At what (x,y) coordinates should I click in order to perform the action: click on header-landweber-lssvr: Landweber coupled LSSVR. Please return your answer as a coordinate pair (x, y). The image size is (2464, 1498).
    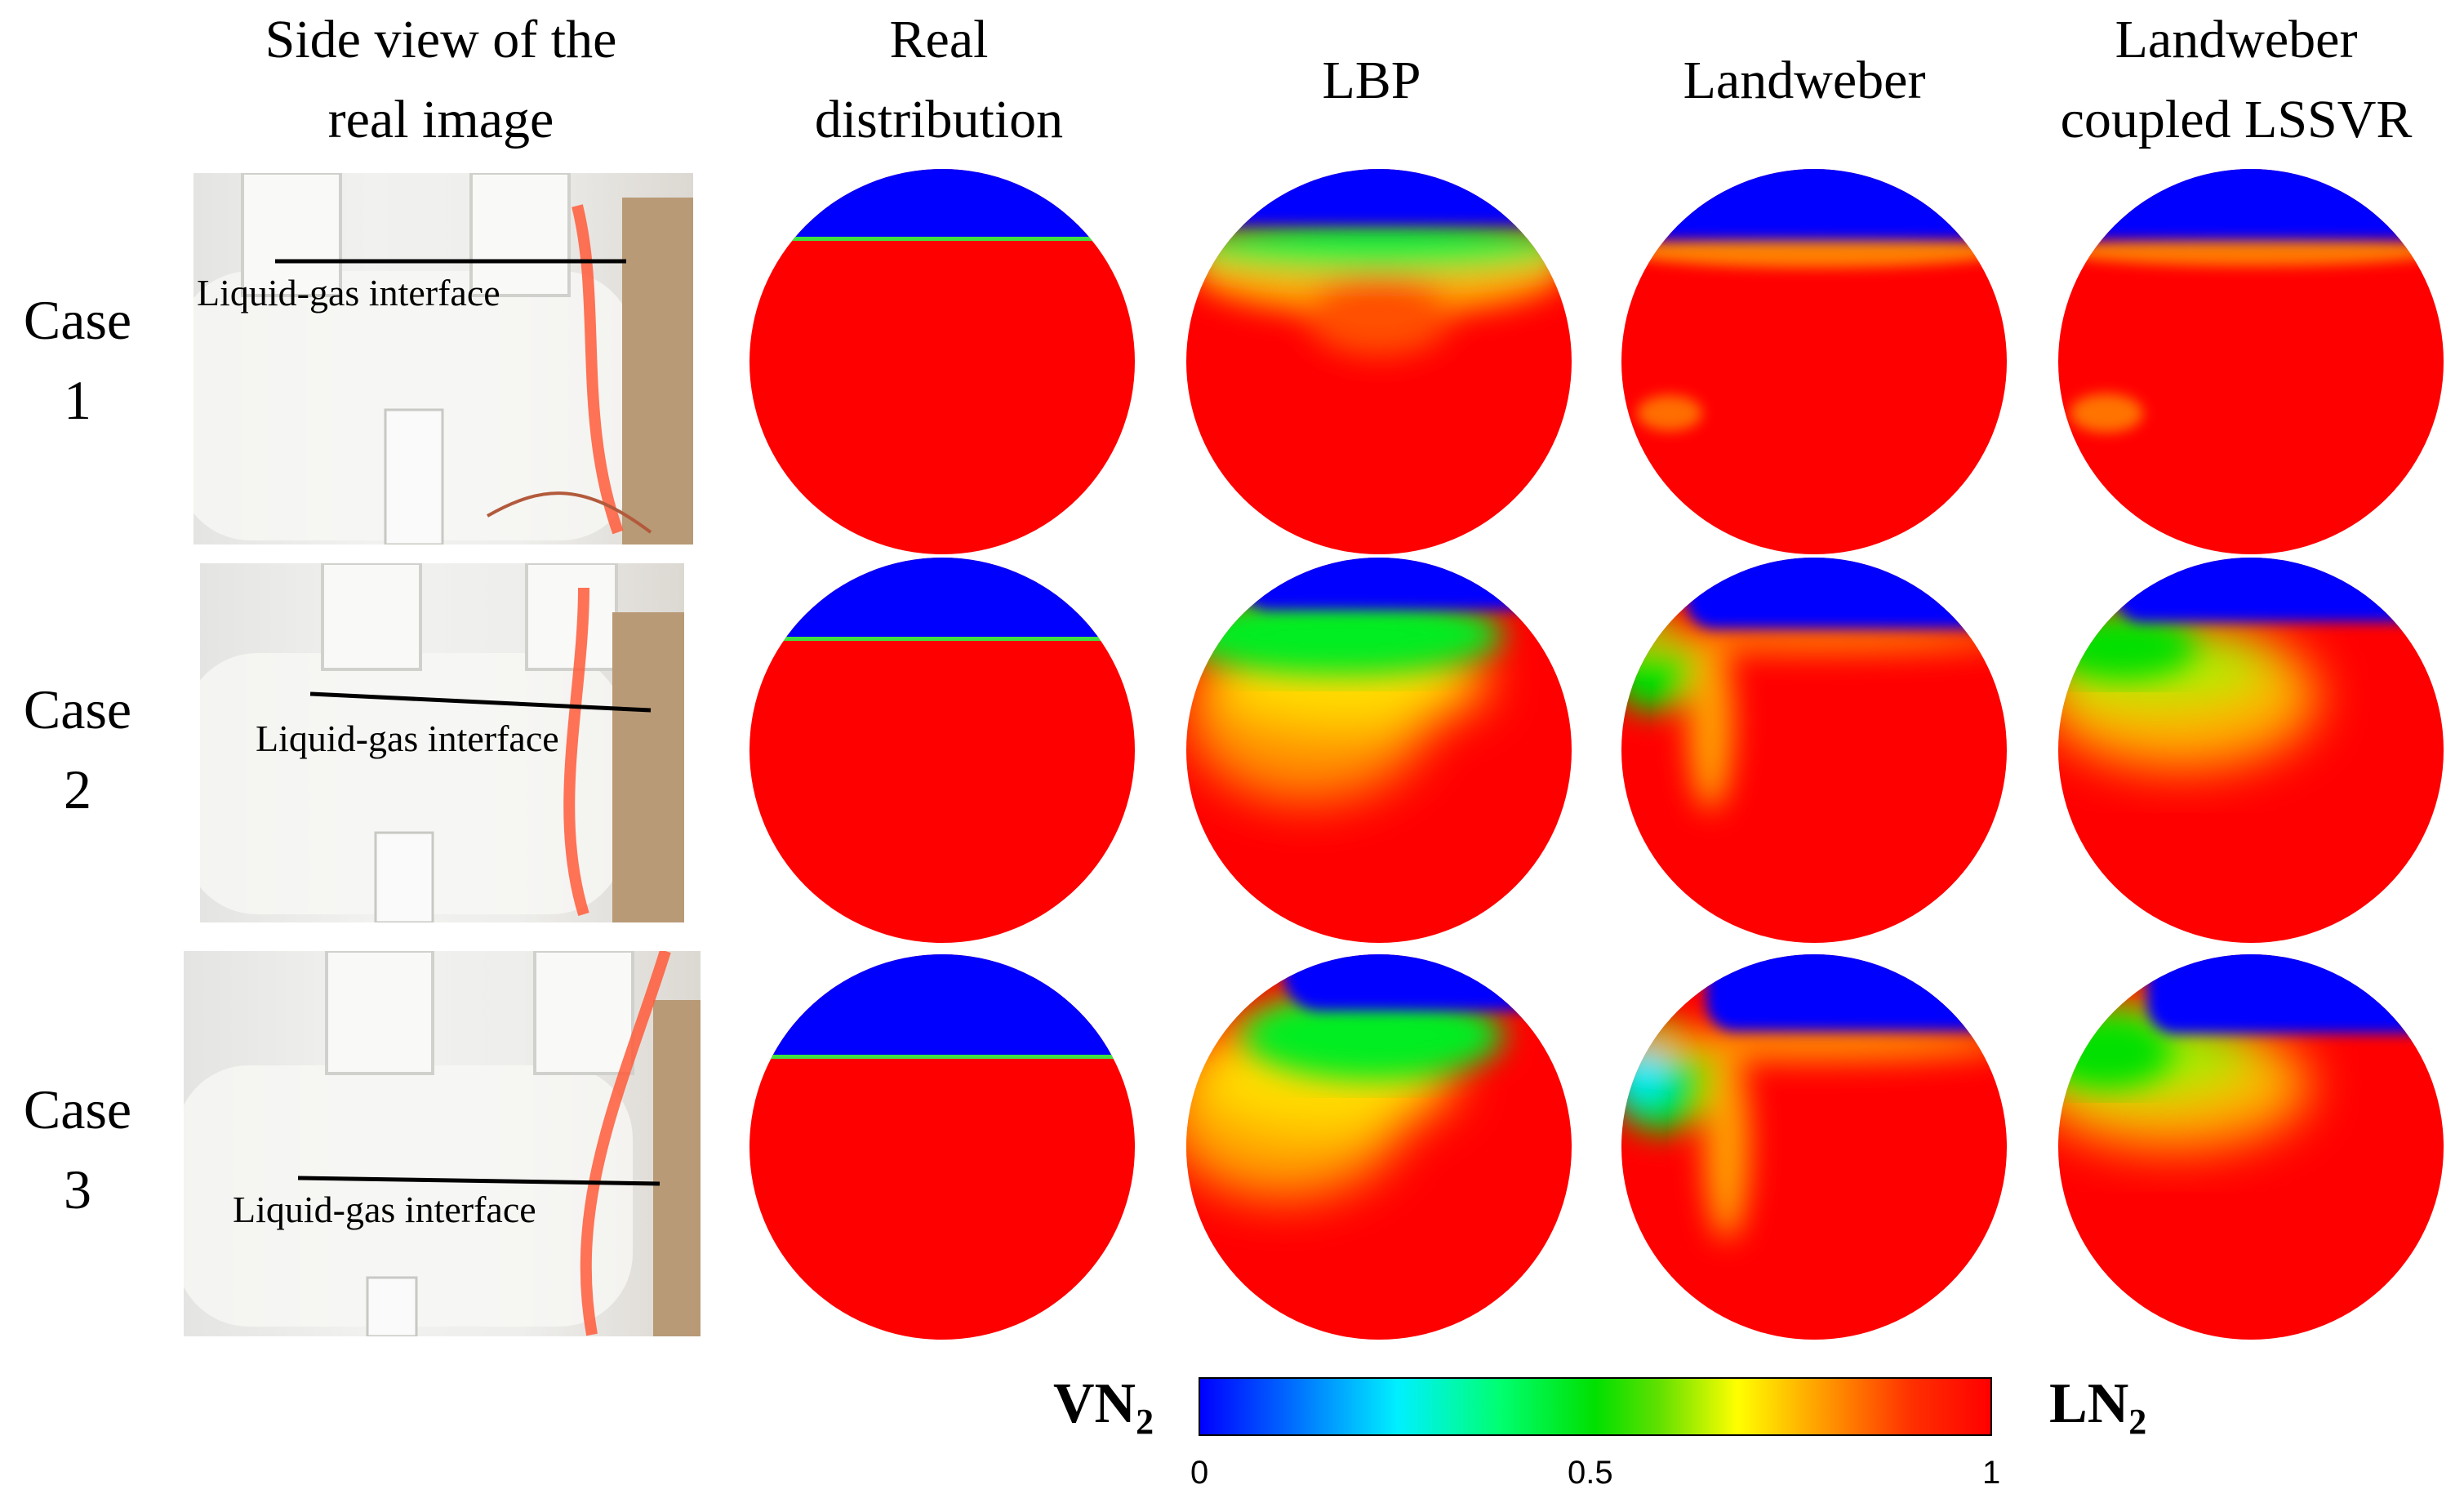
    Looking at the image, I should click on (2236, 79).